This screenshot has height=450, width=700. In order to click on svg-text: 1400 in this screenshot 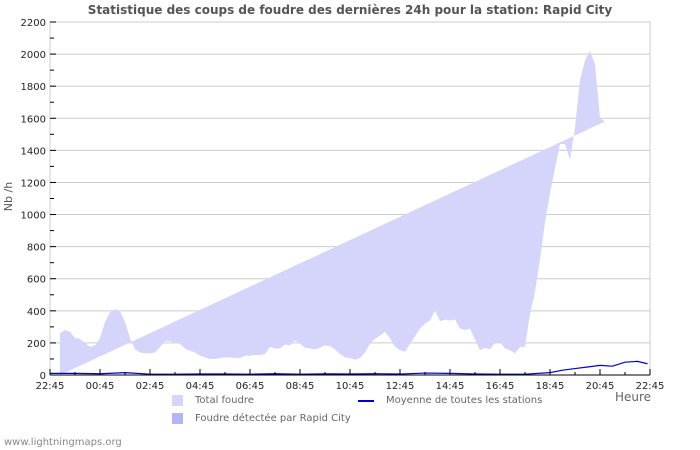, I will do `click(33, 151)`.